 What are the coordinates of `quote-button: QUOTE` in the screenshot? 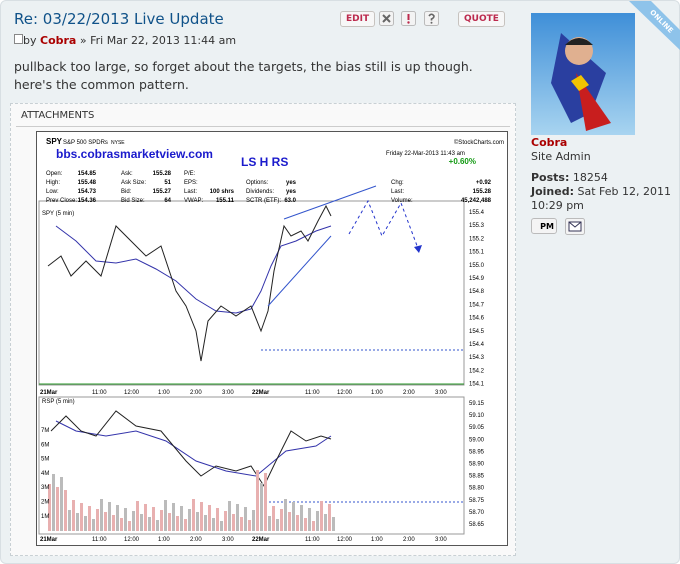 It's located at (481, 19).